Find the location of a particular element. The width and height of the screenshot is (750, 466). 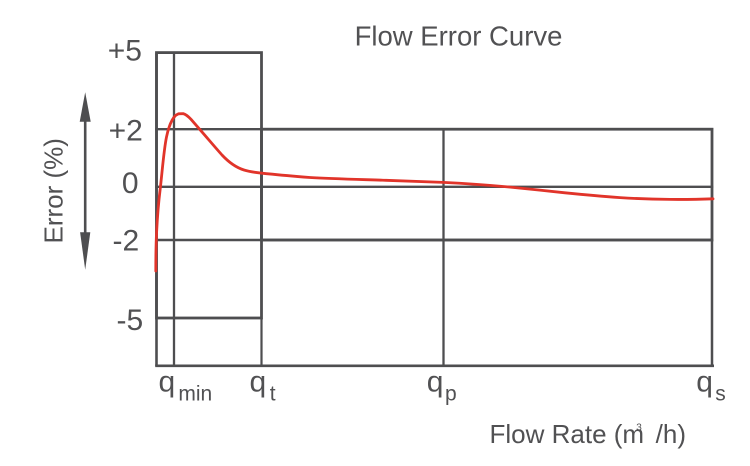

svg-text: qt is located at coordinates (263, 386).